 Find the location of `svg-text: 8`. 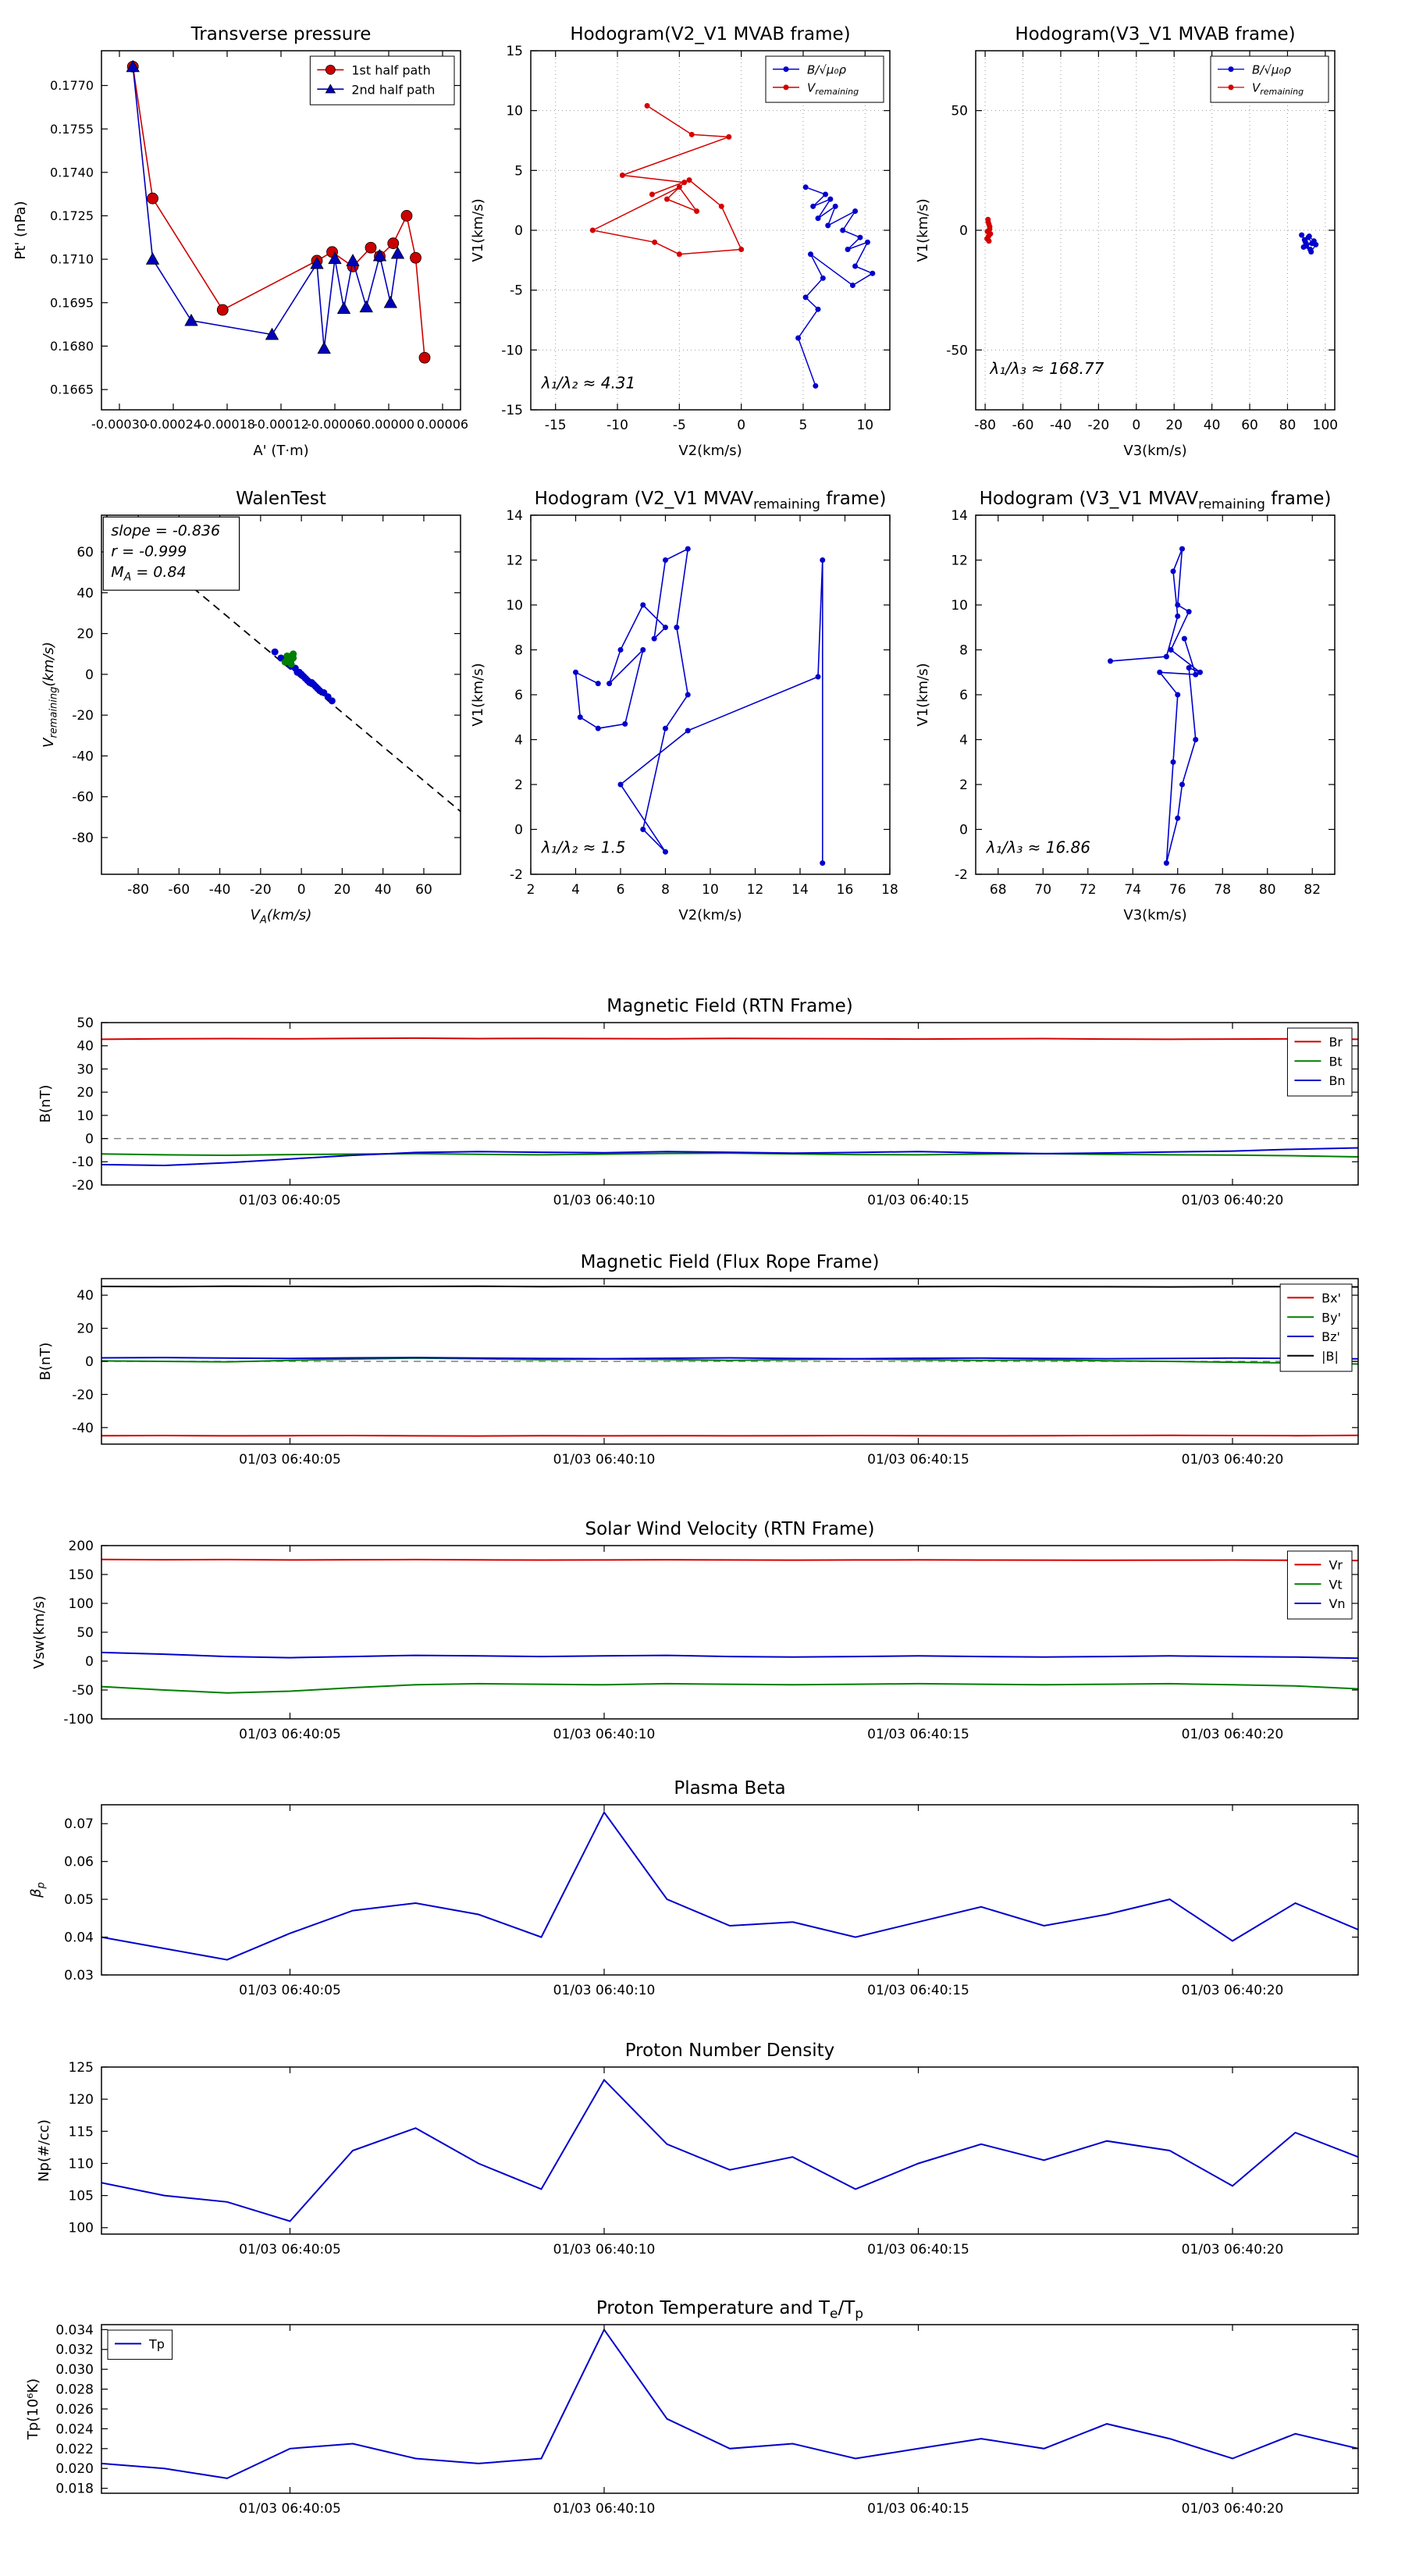

svg-text: 8 is located at coordinates (963, 650).